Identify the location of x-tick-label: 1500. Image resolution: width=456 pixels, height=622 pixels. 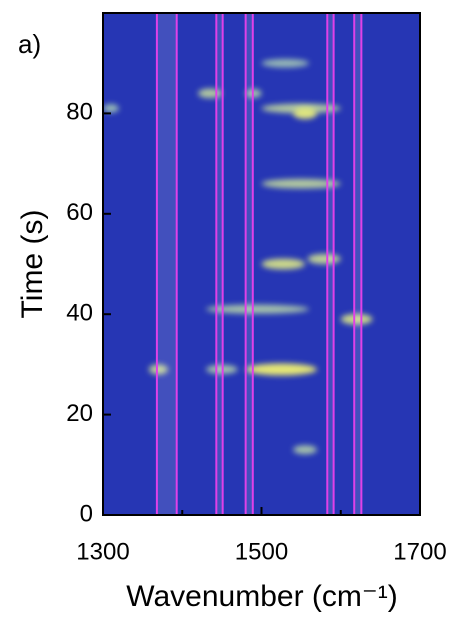
(261, 551).